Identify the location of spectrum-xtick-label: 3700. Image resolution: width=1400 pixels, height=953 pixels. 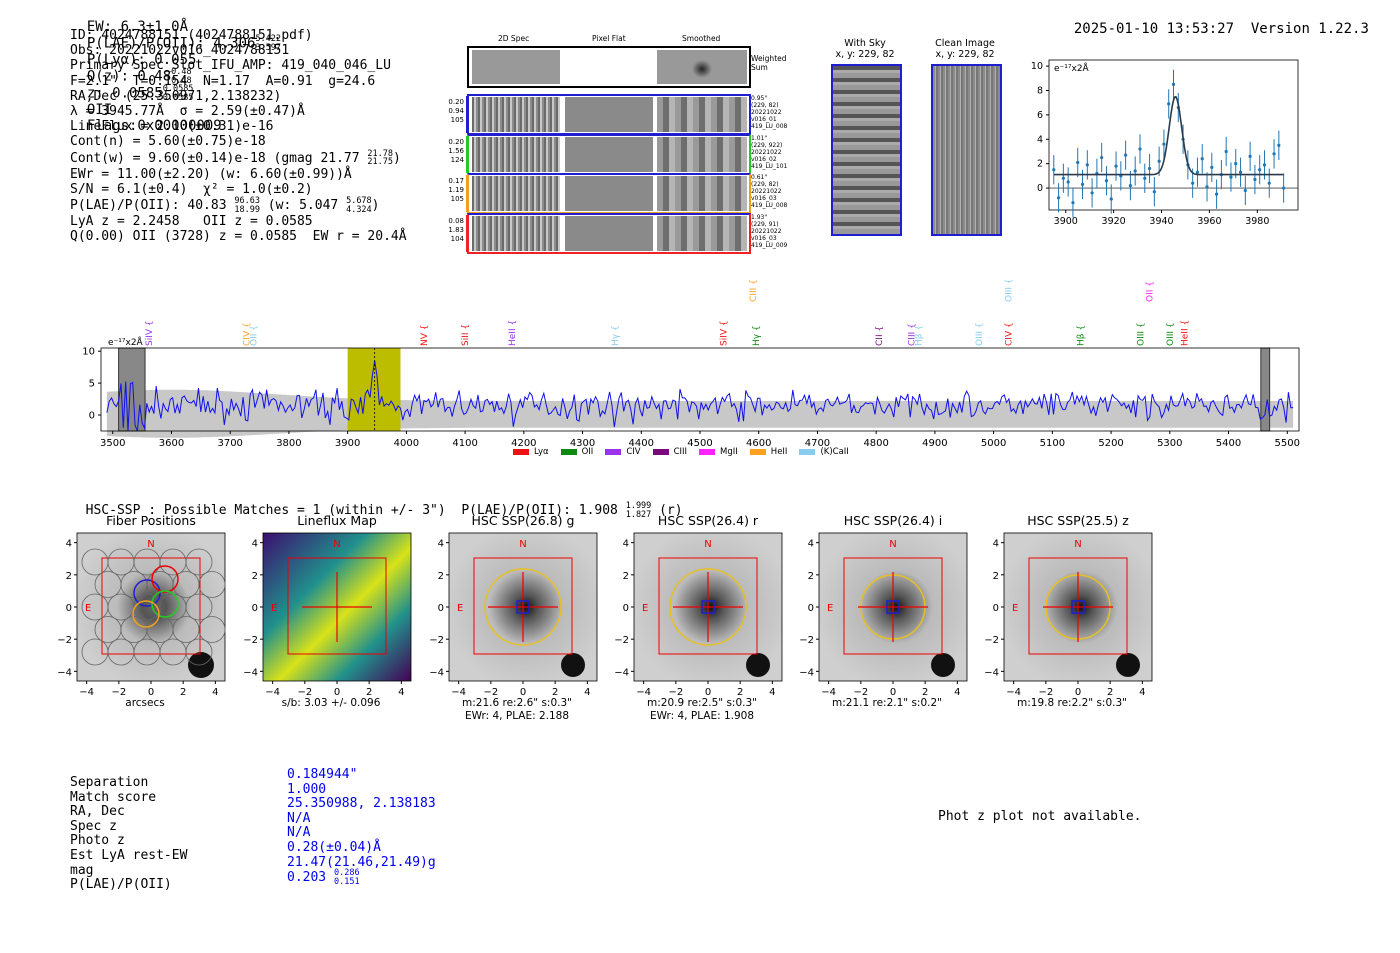
(229, 443).